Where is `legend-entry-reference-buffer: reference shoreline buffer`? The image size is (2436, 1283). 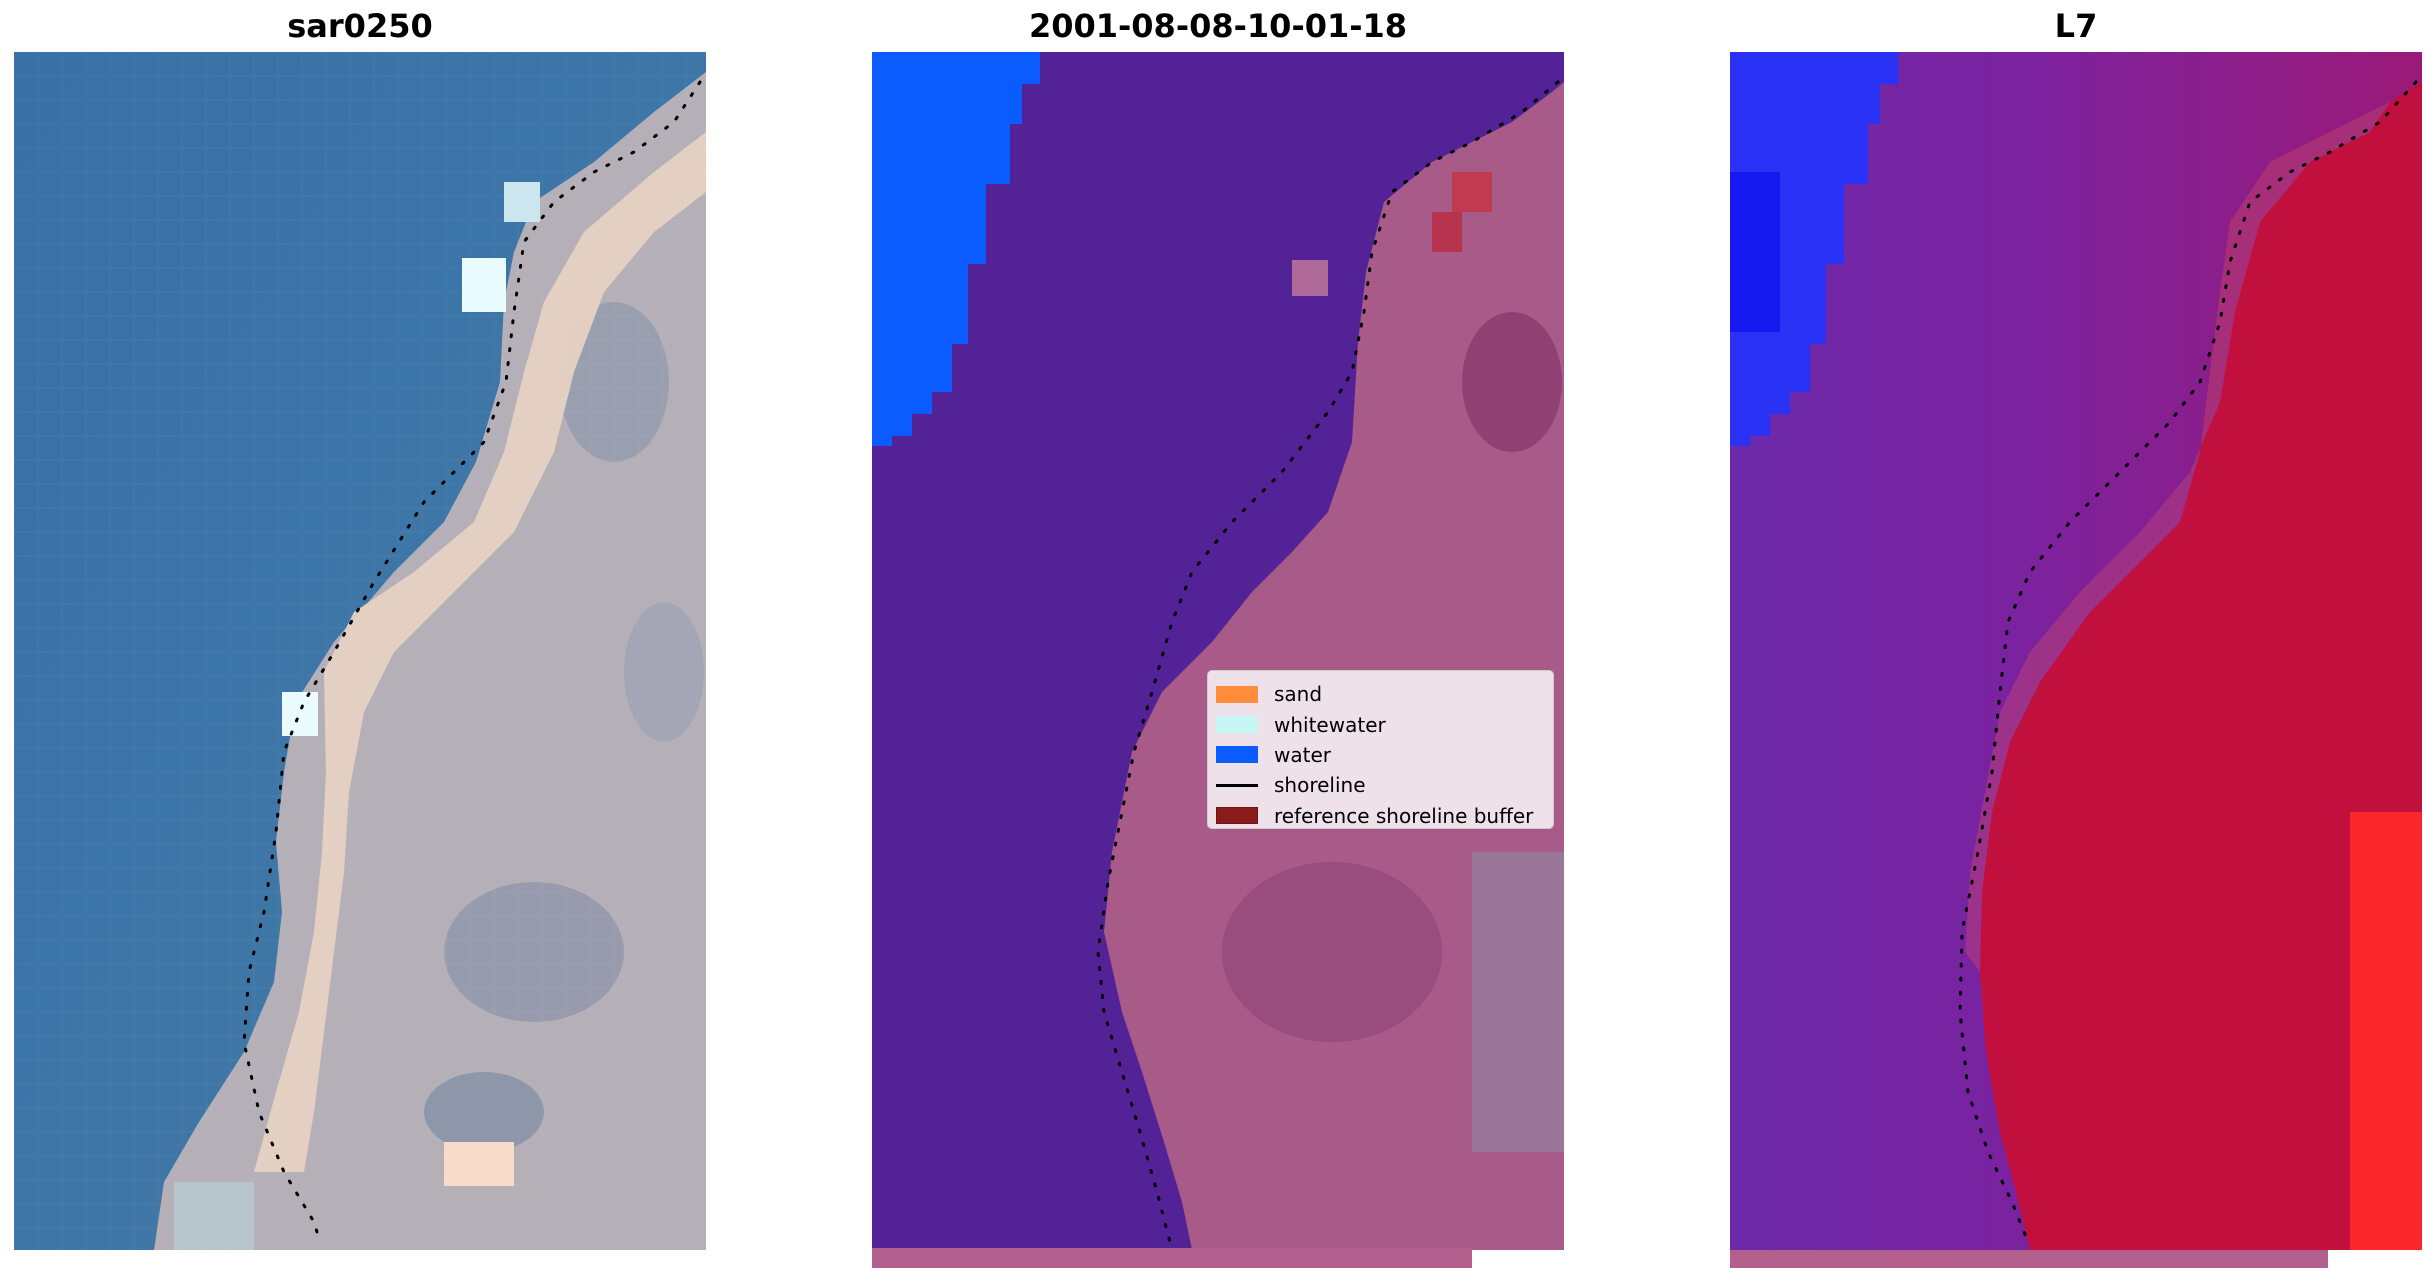
legend-entry-reference-buffer: reference shoreline buffer is located at coordinates (1379, 816).